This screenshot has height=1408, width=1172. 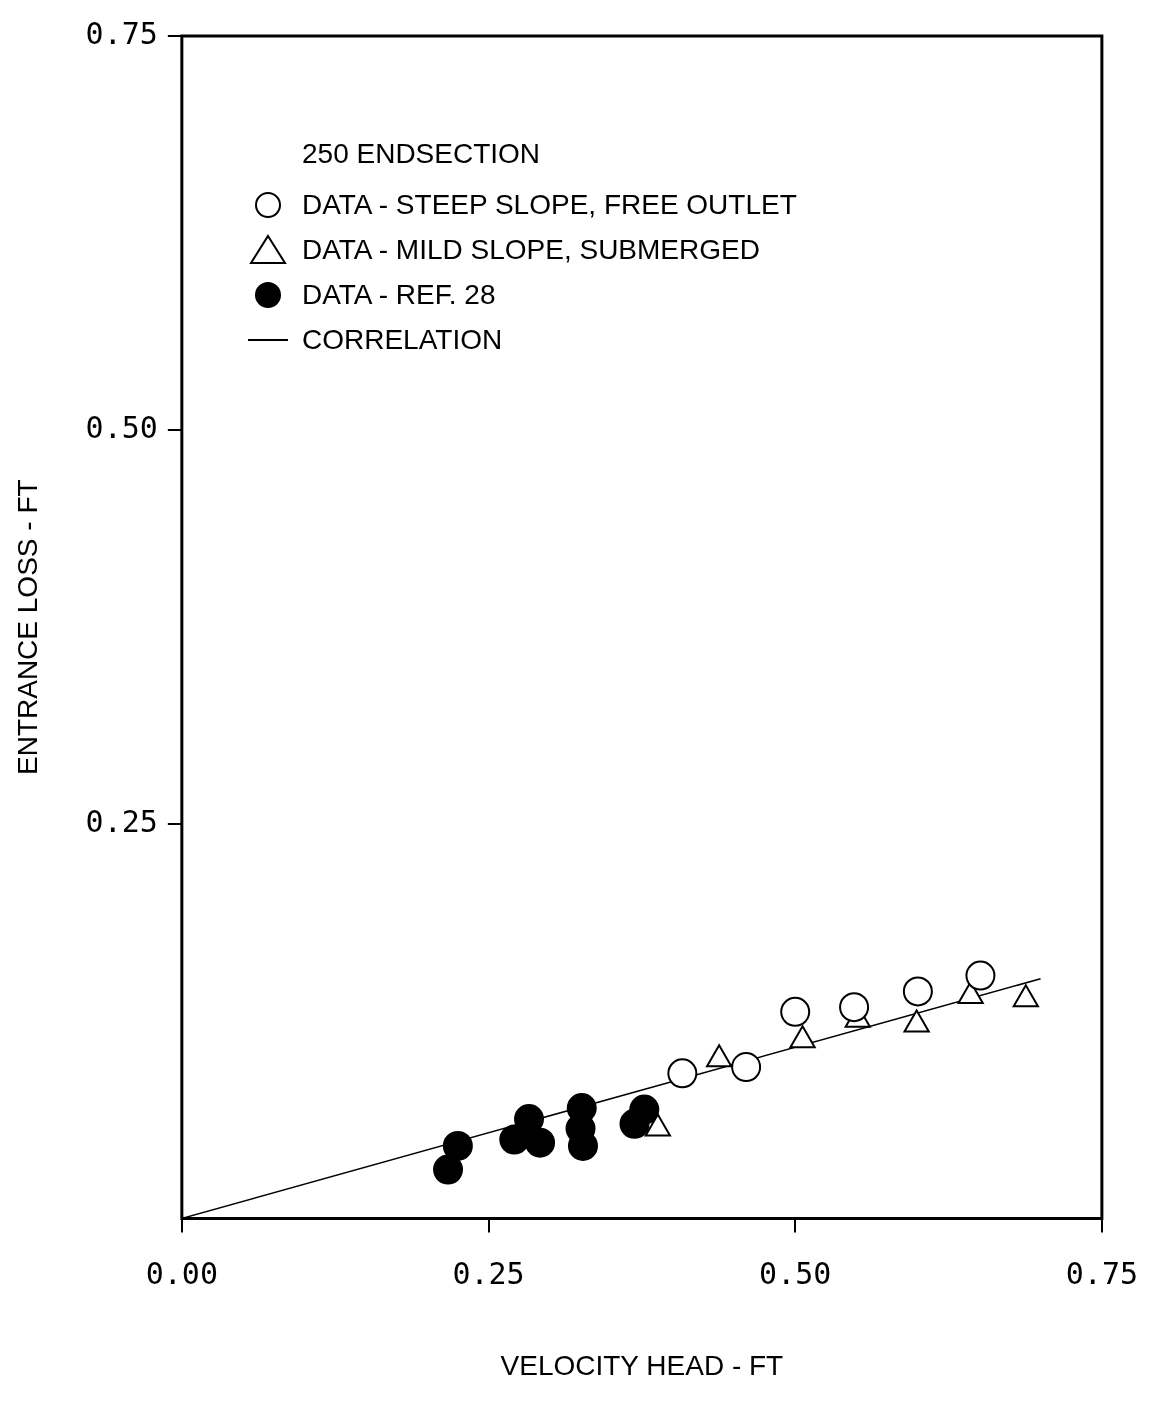 I want to click on x-axis-title: VELOCITY HEAD - FT, so click(x=642, y=1365).